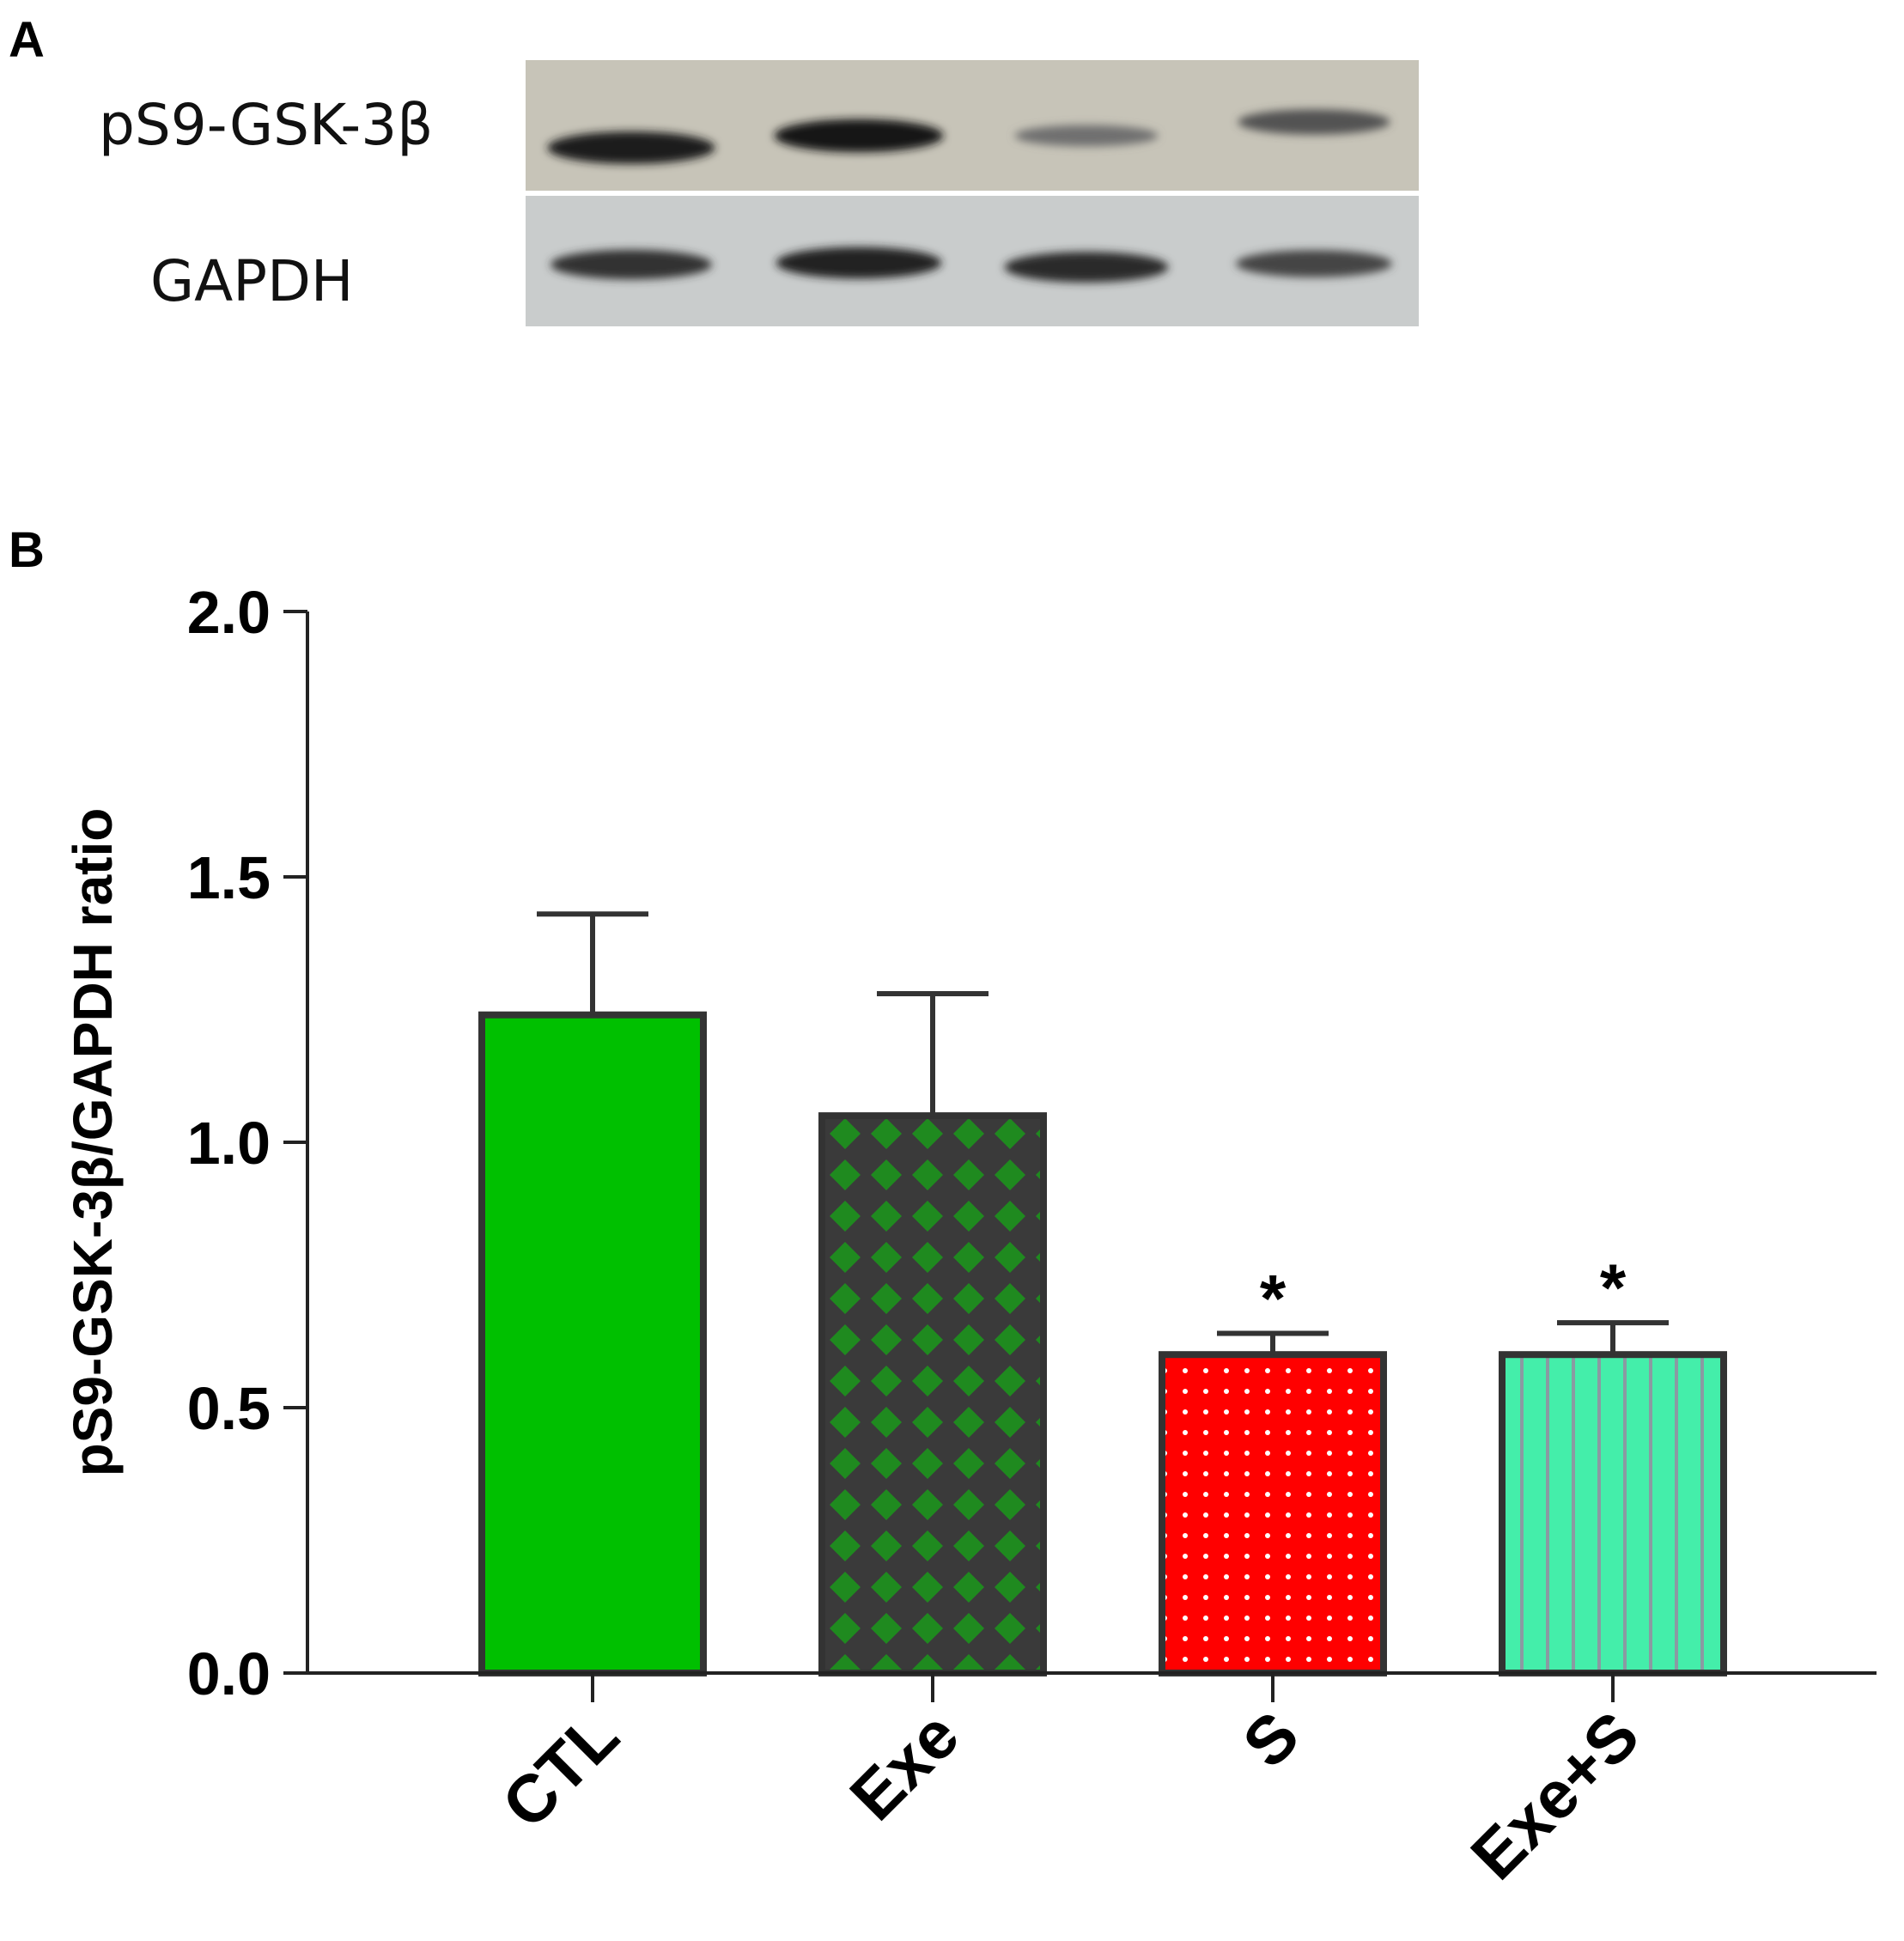 Image resolution: width=1904 pixels, height=1941 pixels. Describe the element at coordinates (93, 1142) in the screenshot. I see `y-axis-title: pS9-GSK-3β/GAPDH ratio` at that location.